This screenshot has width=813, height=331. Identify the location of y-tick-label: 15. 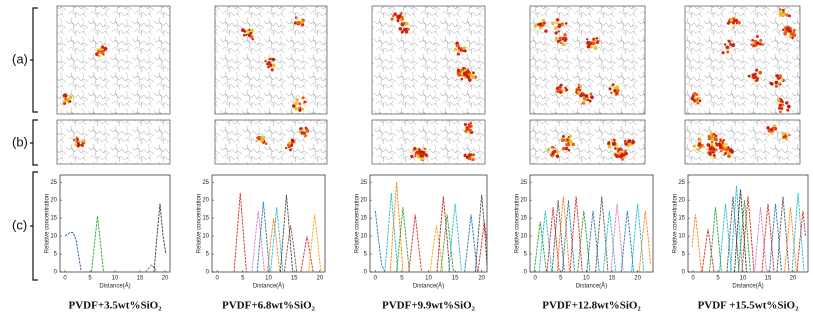
(205, 219).